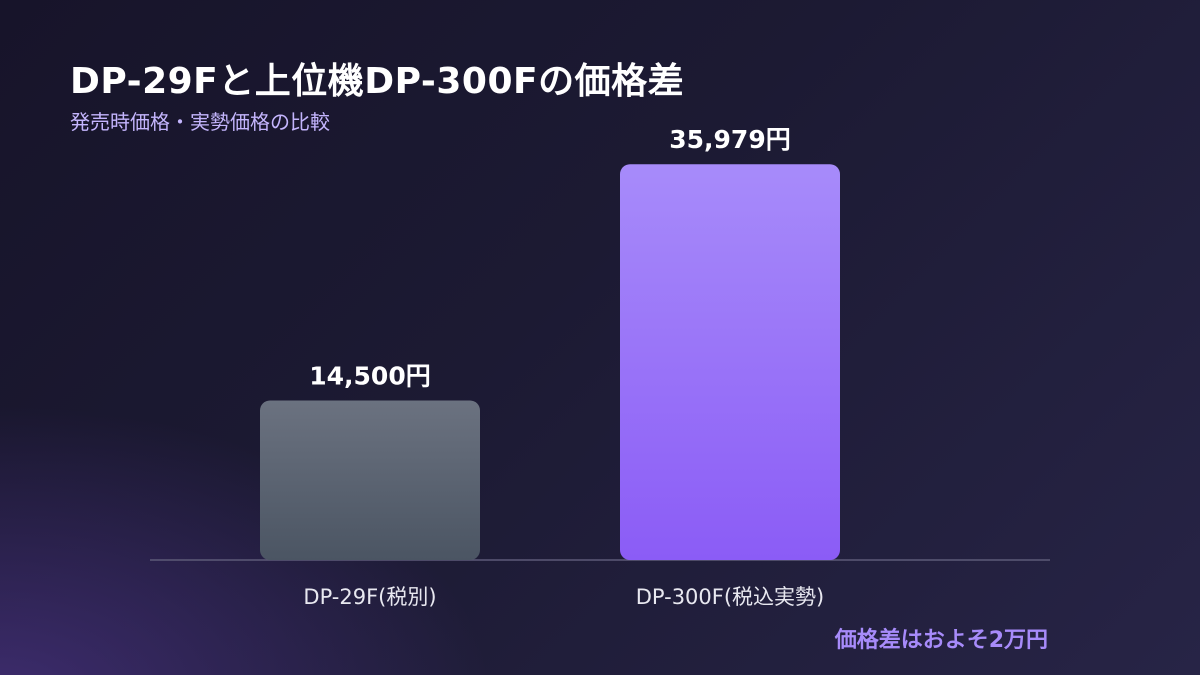 The image size is (1200, 675). Describe the element at coordinates (369, 597) in the screenshot. I see `x-tick-label-1: DP-29F(税別)` at that location.